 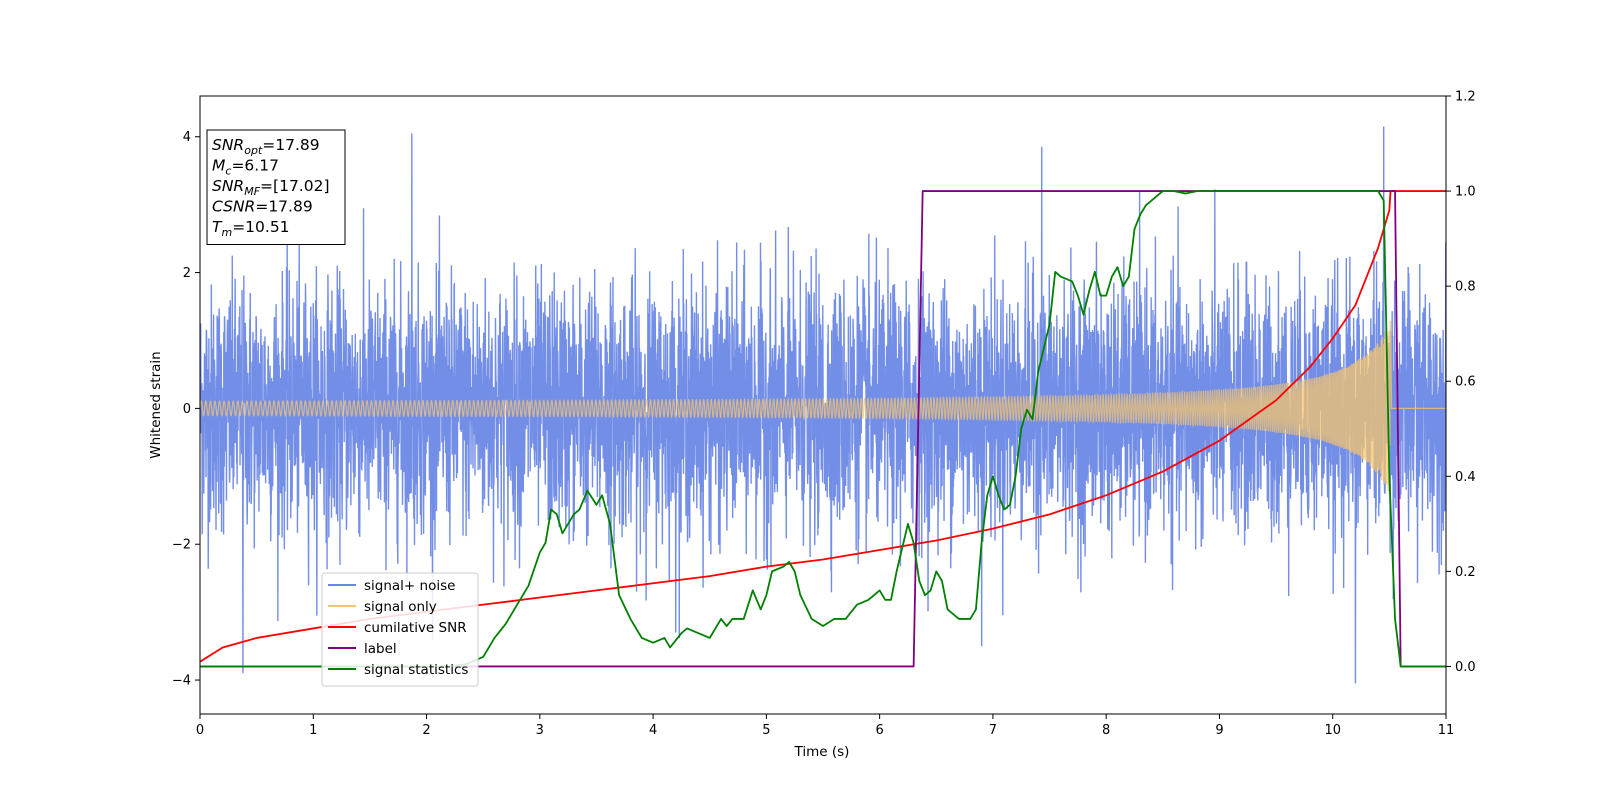 I want to click on x-tick-label: 6, so click(x=879, y=730).